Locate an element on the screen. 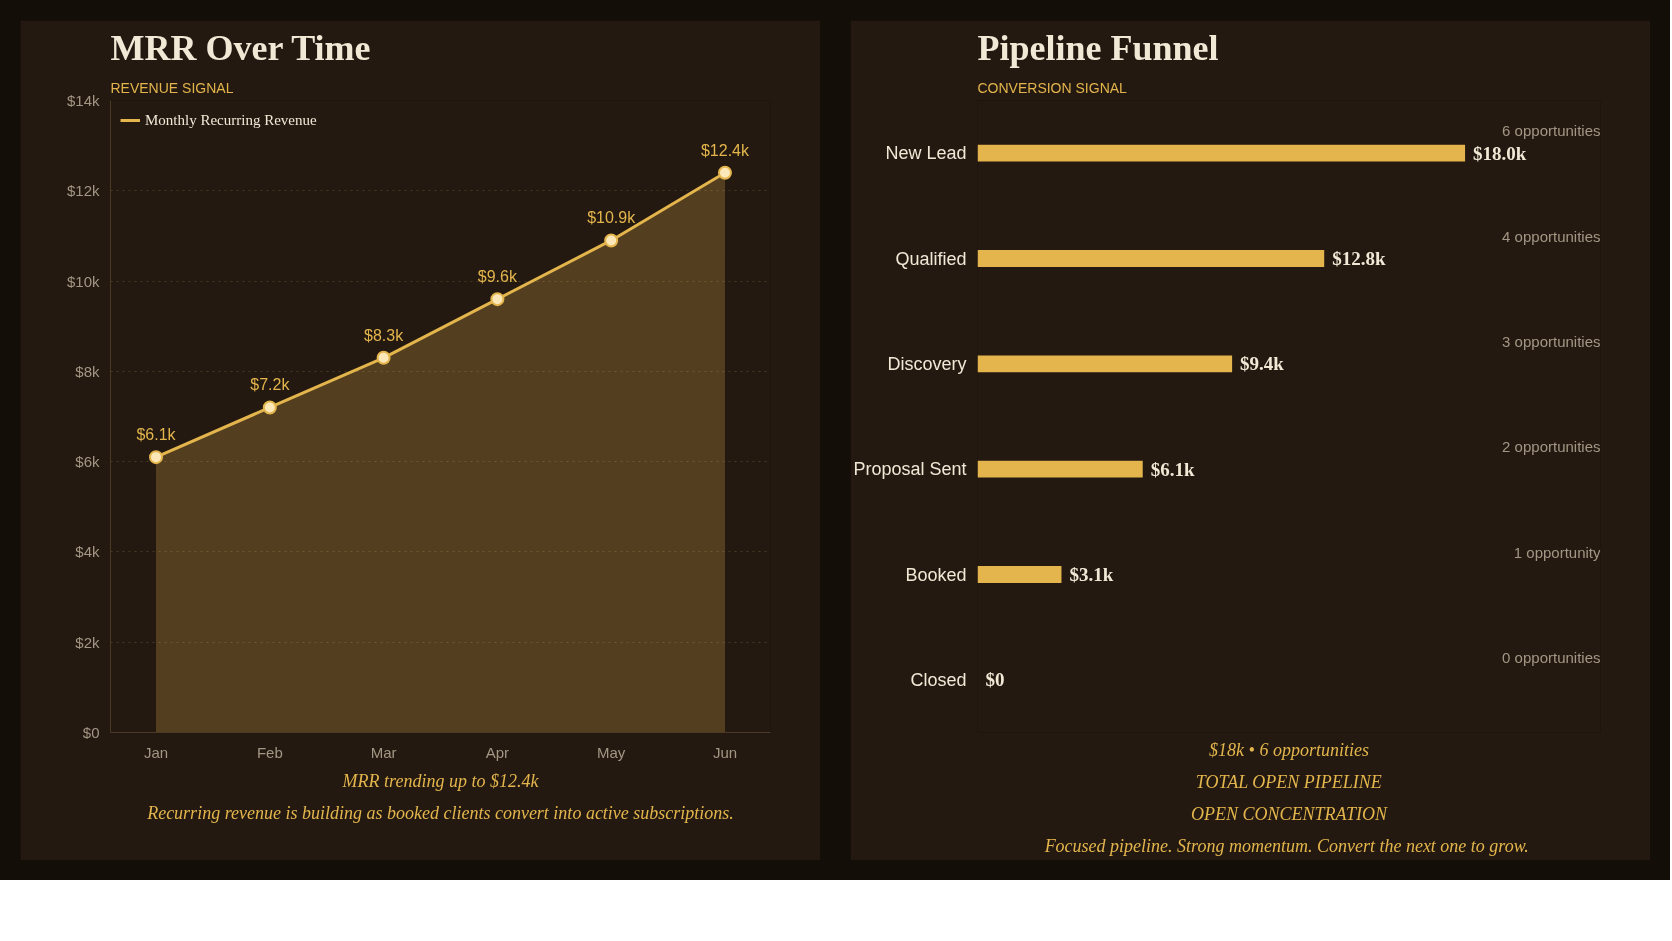 Image resolution: width=1672 pixels, height=941 pixels. annotation: 1 opportunity is located at coordinates (1557, 552).